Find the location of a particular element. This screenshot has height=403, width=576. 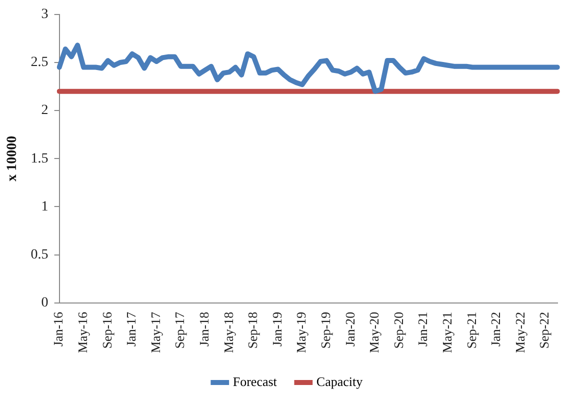

x-tick-label: May-18 is located at coordinates (228, 333).